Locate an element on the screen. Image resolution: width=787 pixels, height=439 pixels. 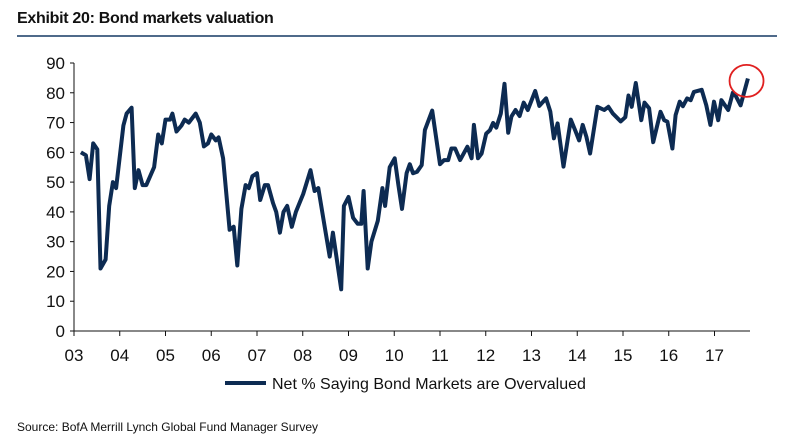
y-tick-label: 10 is located at coordinates (55, 301).